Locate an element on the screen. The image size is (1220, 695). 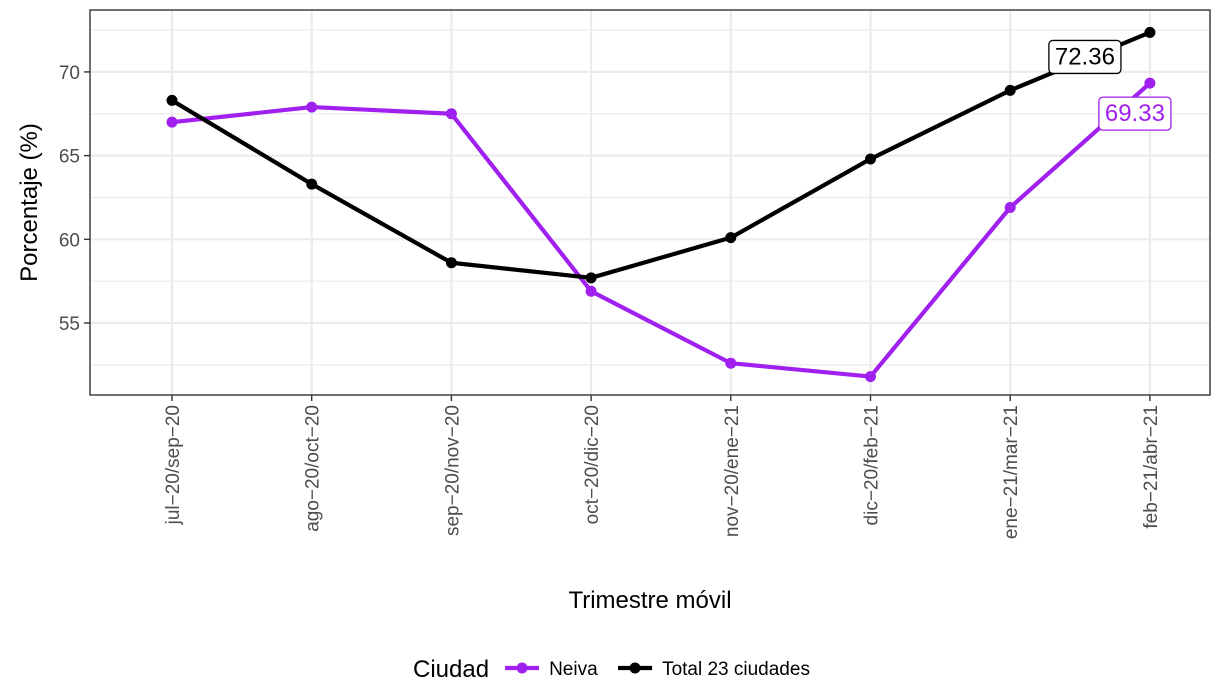
x-tick-label: ago−20/oct−20 is located at coordinates (313, 468).